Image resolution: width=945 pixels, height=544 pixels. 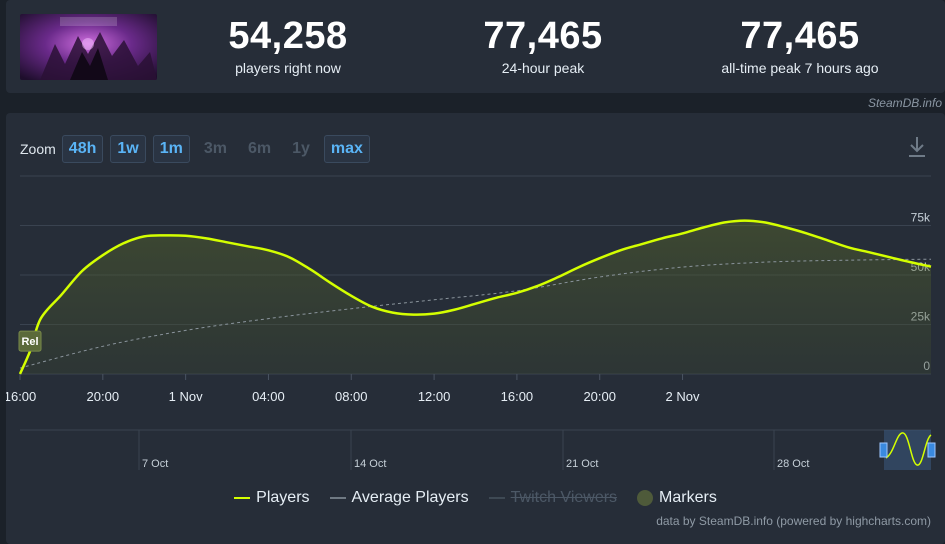 I want to click on navigator-handle-right, so click(x=931, y=450).